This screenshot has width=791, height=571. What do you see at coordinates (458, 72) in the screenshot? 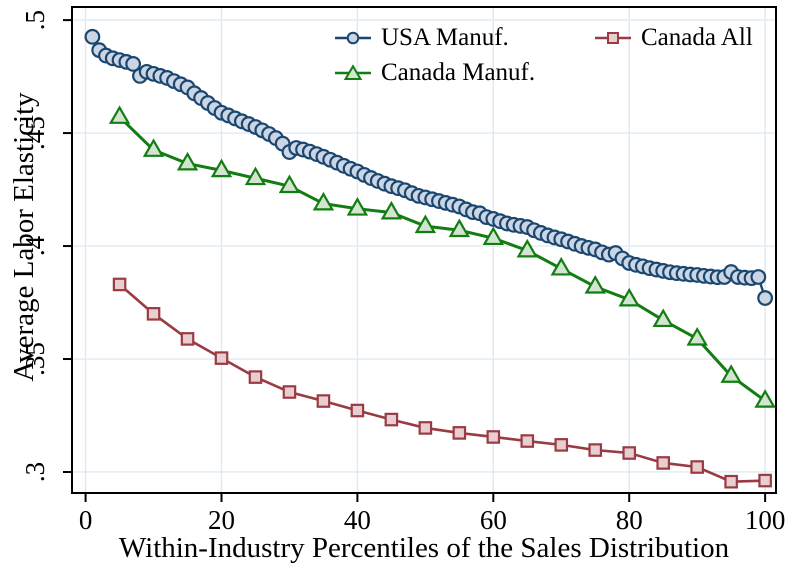
I see `legend-label: Canada Manuf.` at bounding box center [458, 72].